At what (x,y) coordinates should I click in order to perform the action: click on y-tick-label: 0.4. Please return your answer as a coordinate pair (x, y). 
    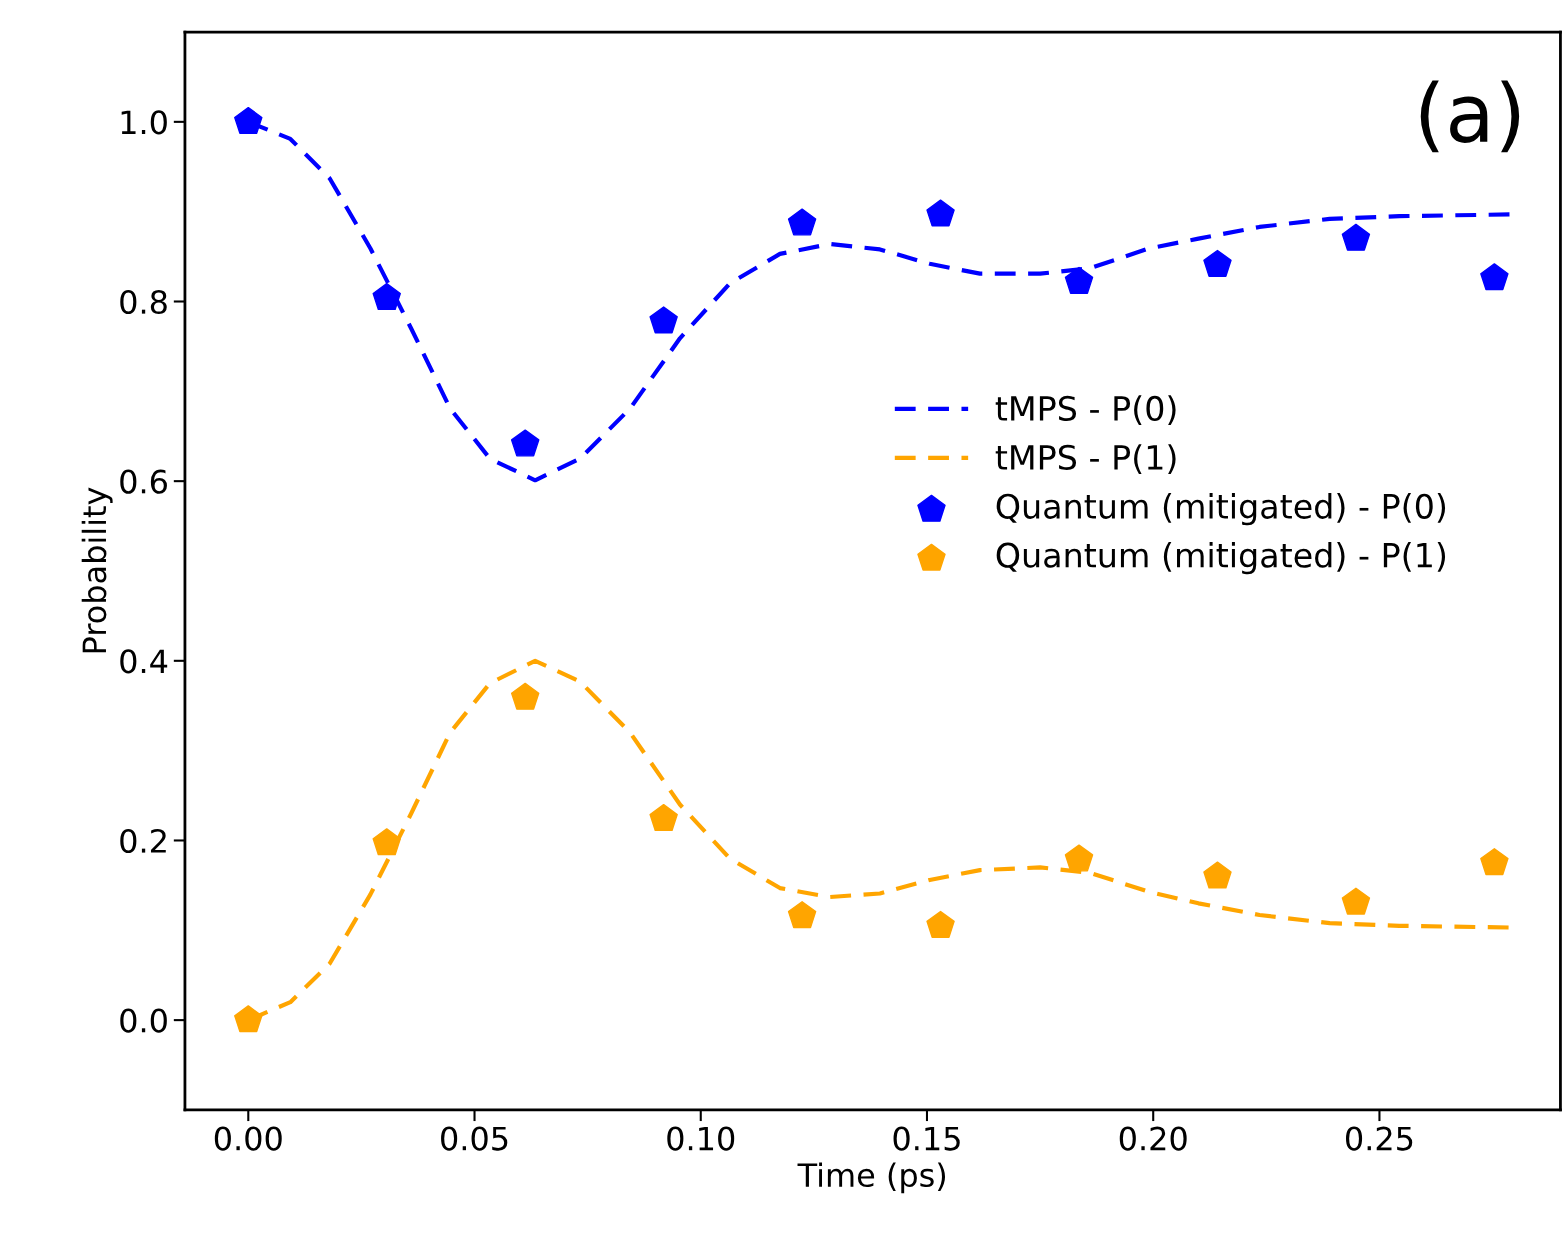
    Looking at the image, I should click on (144, 661).